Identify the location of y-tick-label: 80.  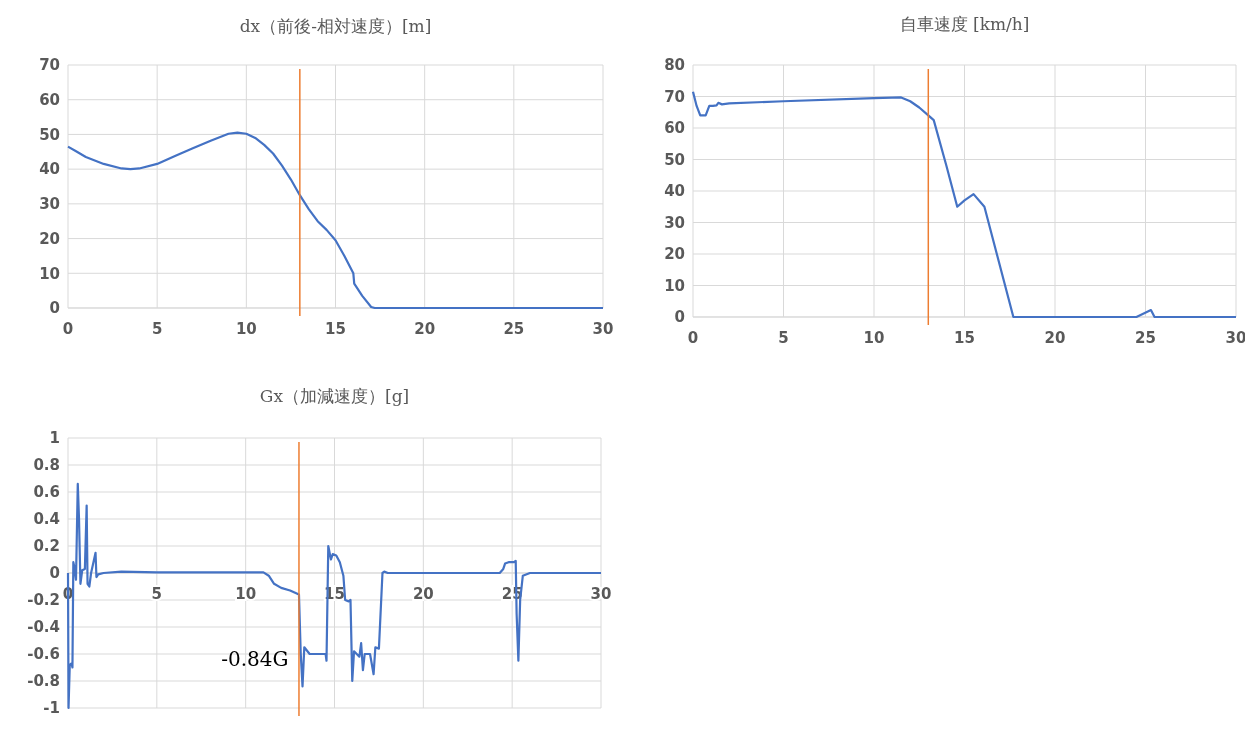
(674, 65).